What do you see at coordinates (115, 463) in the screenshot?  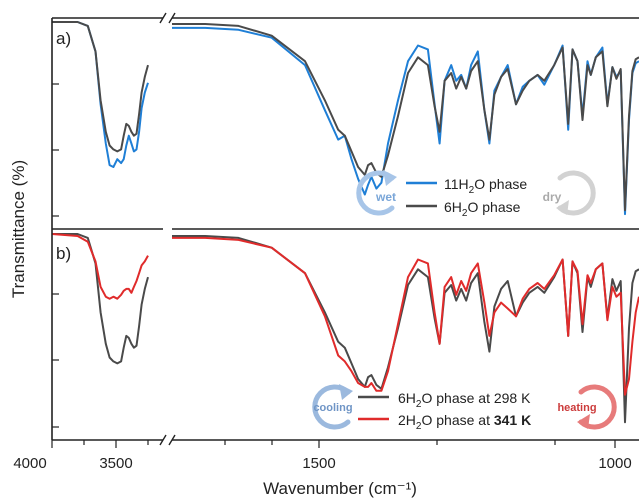 I see `x-tick-label: 3500` at bounding box center [115, 463].